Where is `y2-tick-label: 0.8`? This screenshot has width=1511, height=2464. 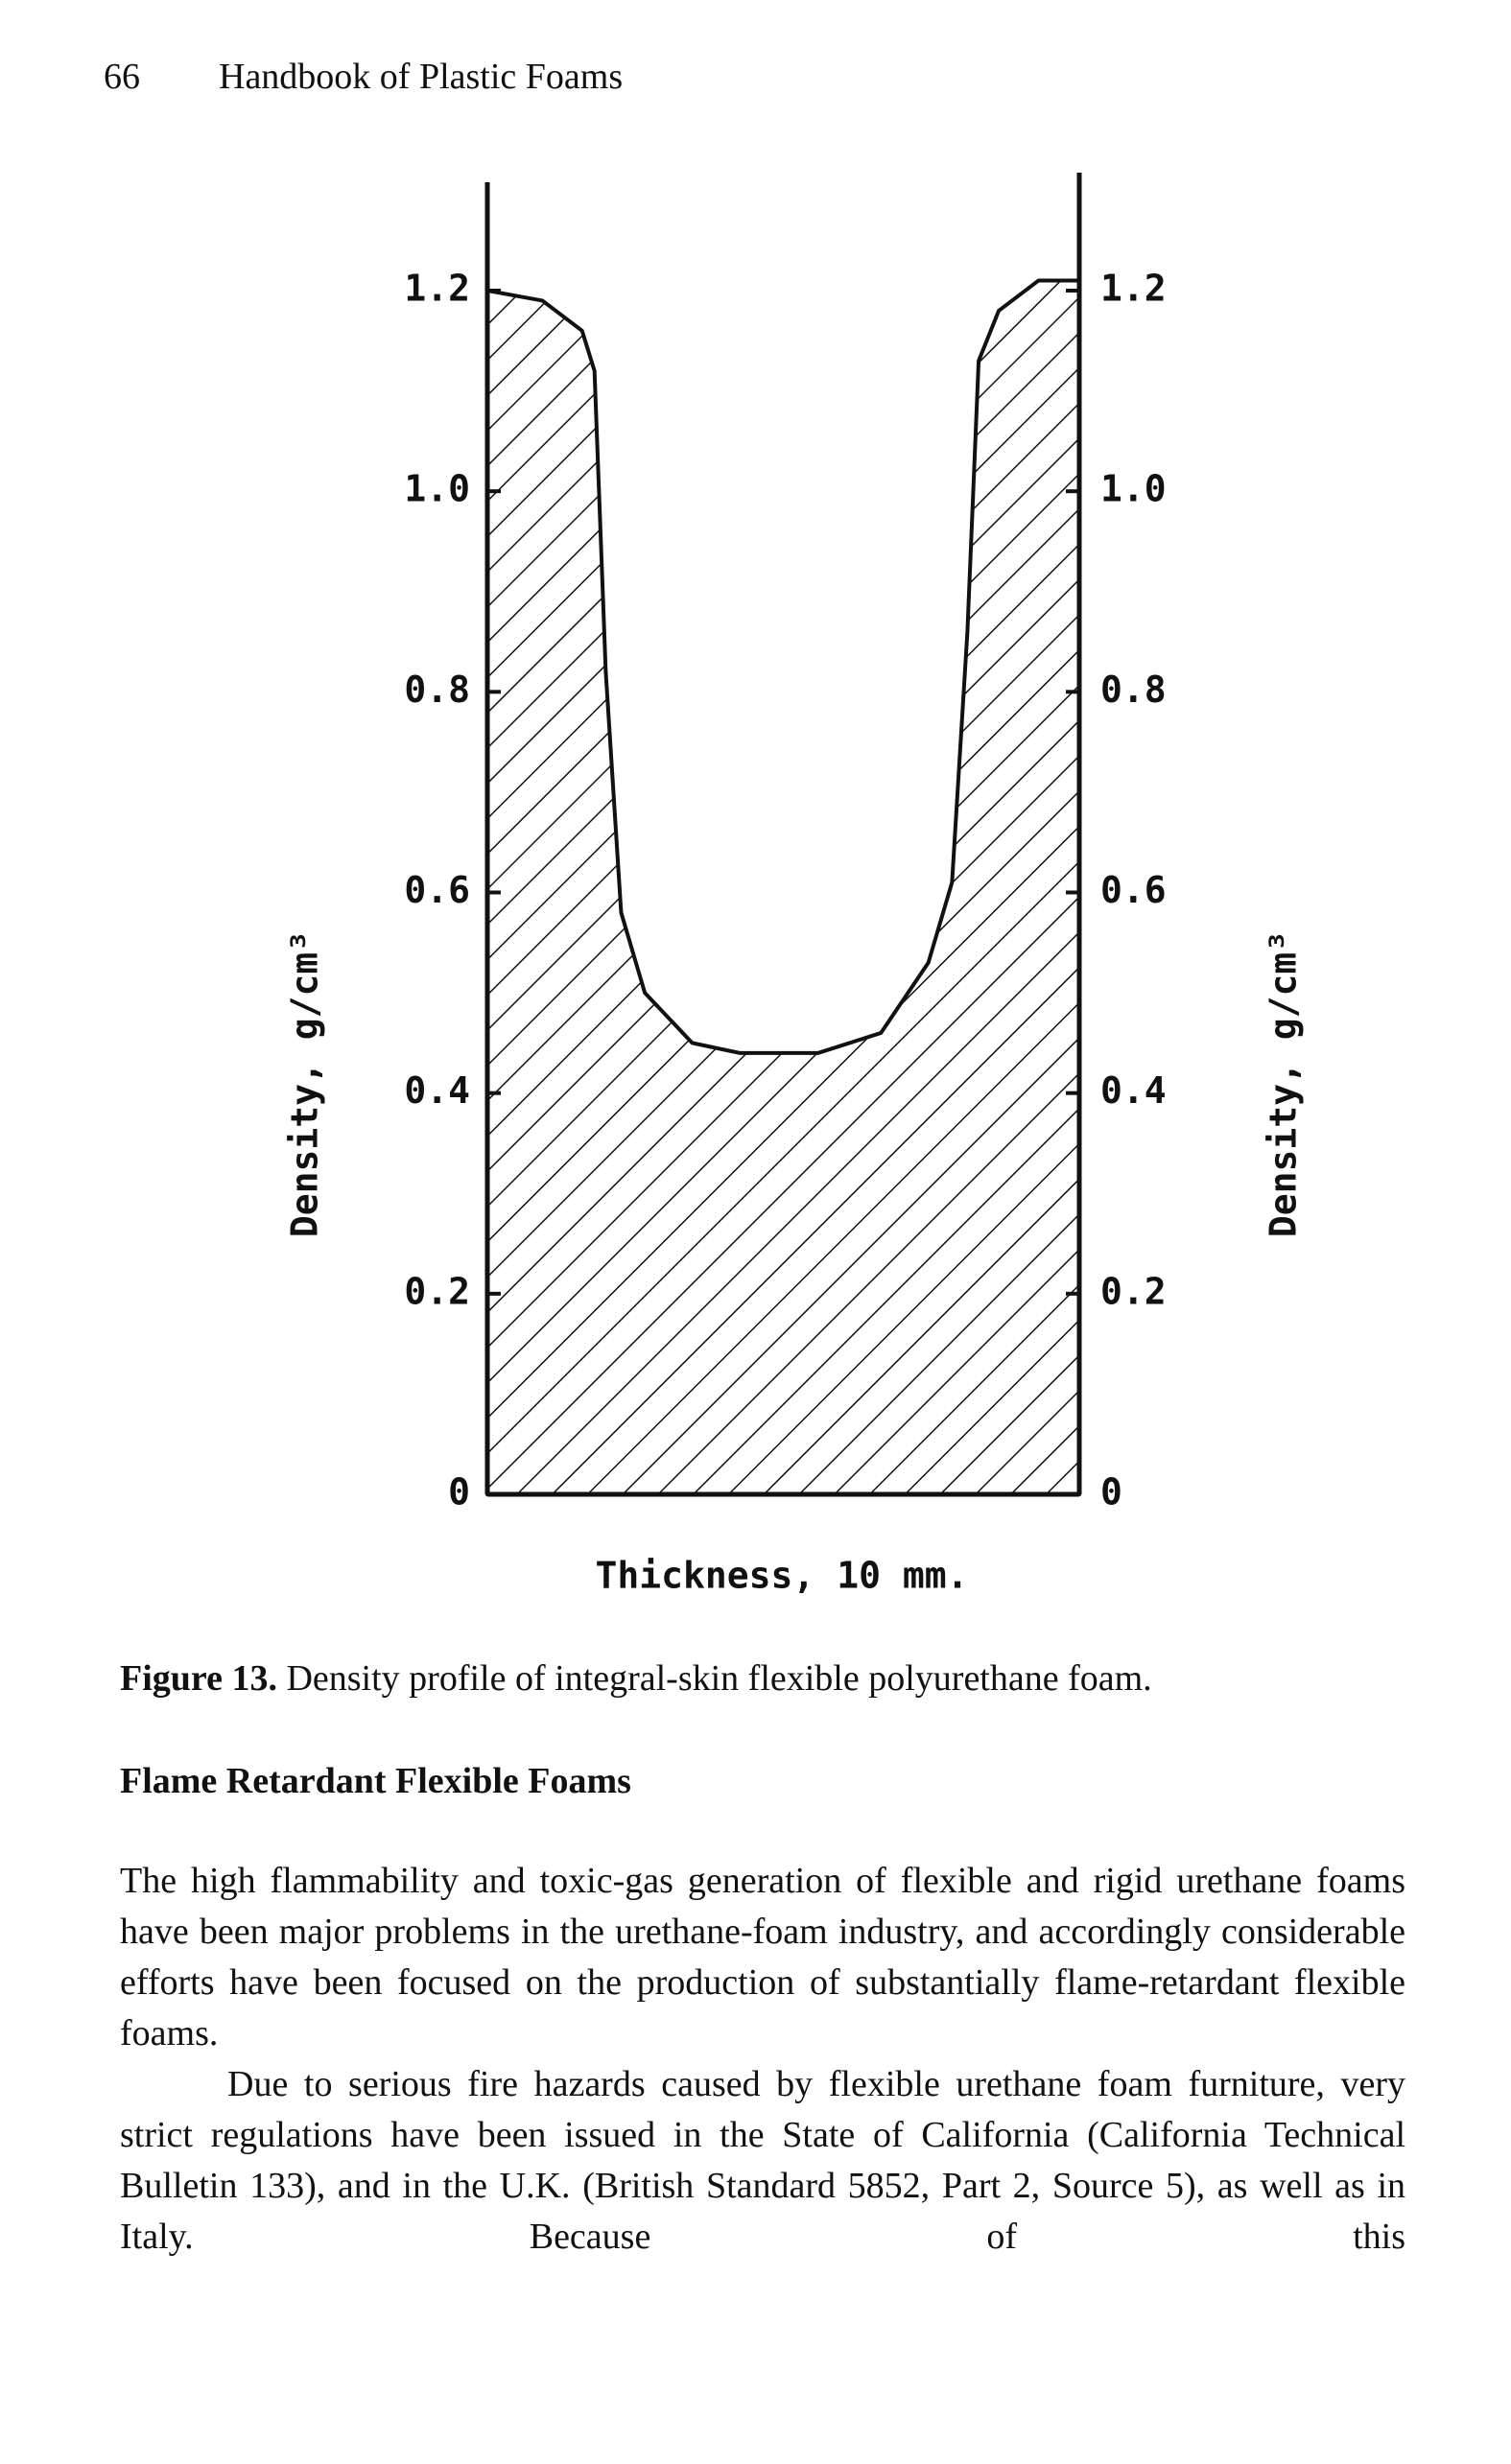
y2-tick-label: 0.8 is located at coordinates (1133, 690).